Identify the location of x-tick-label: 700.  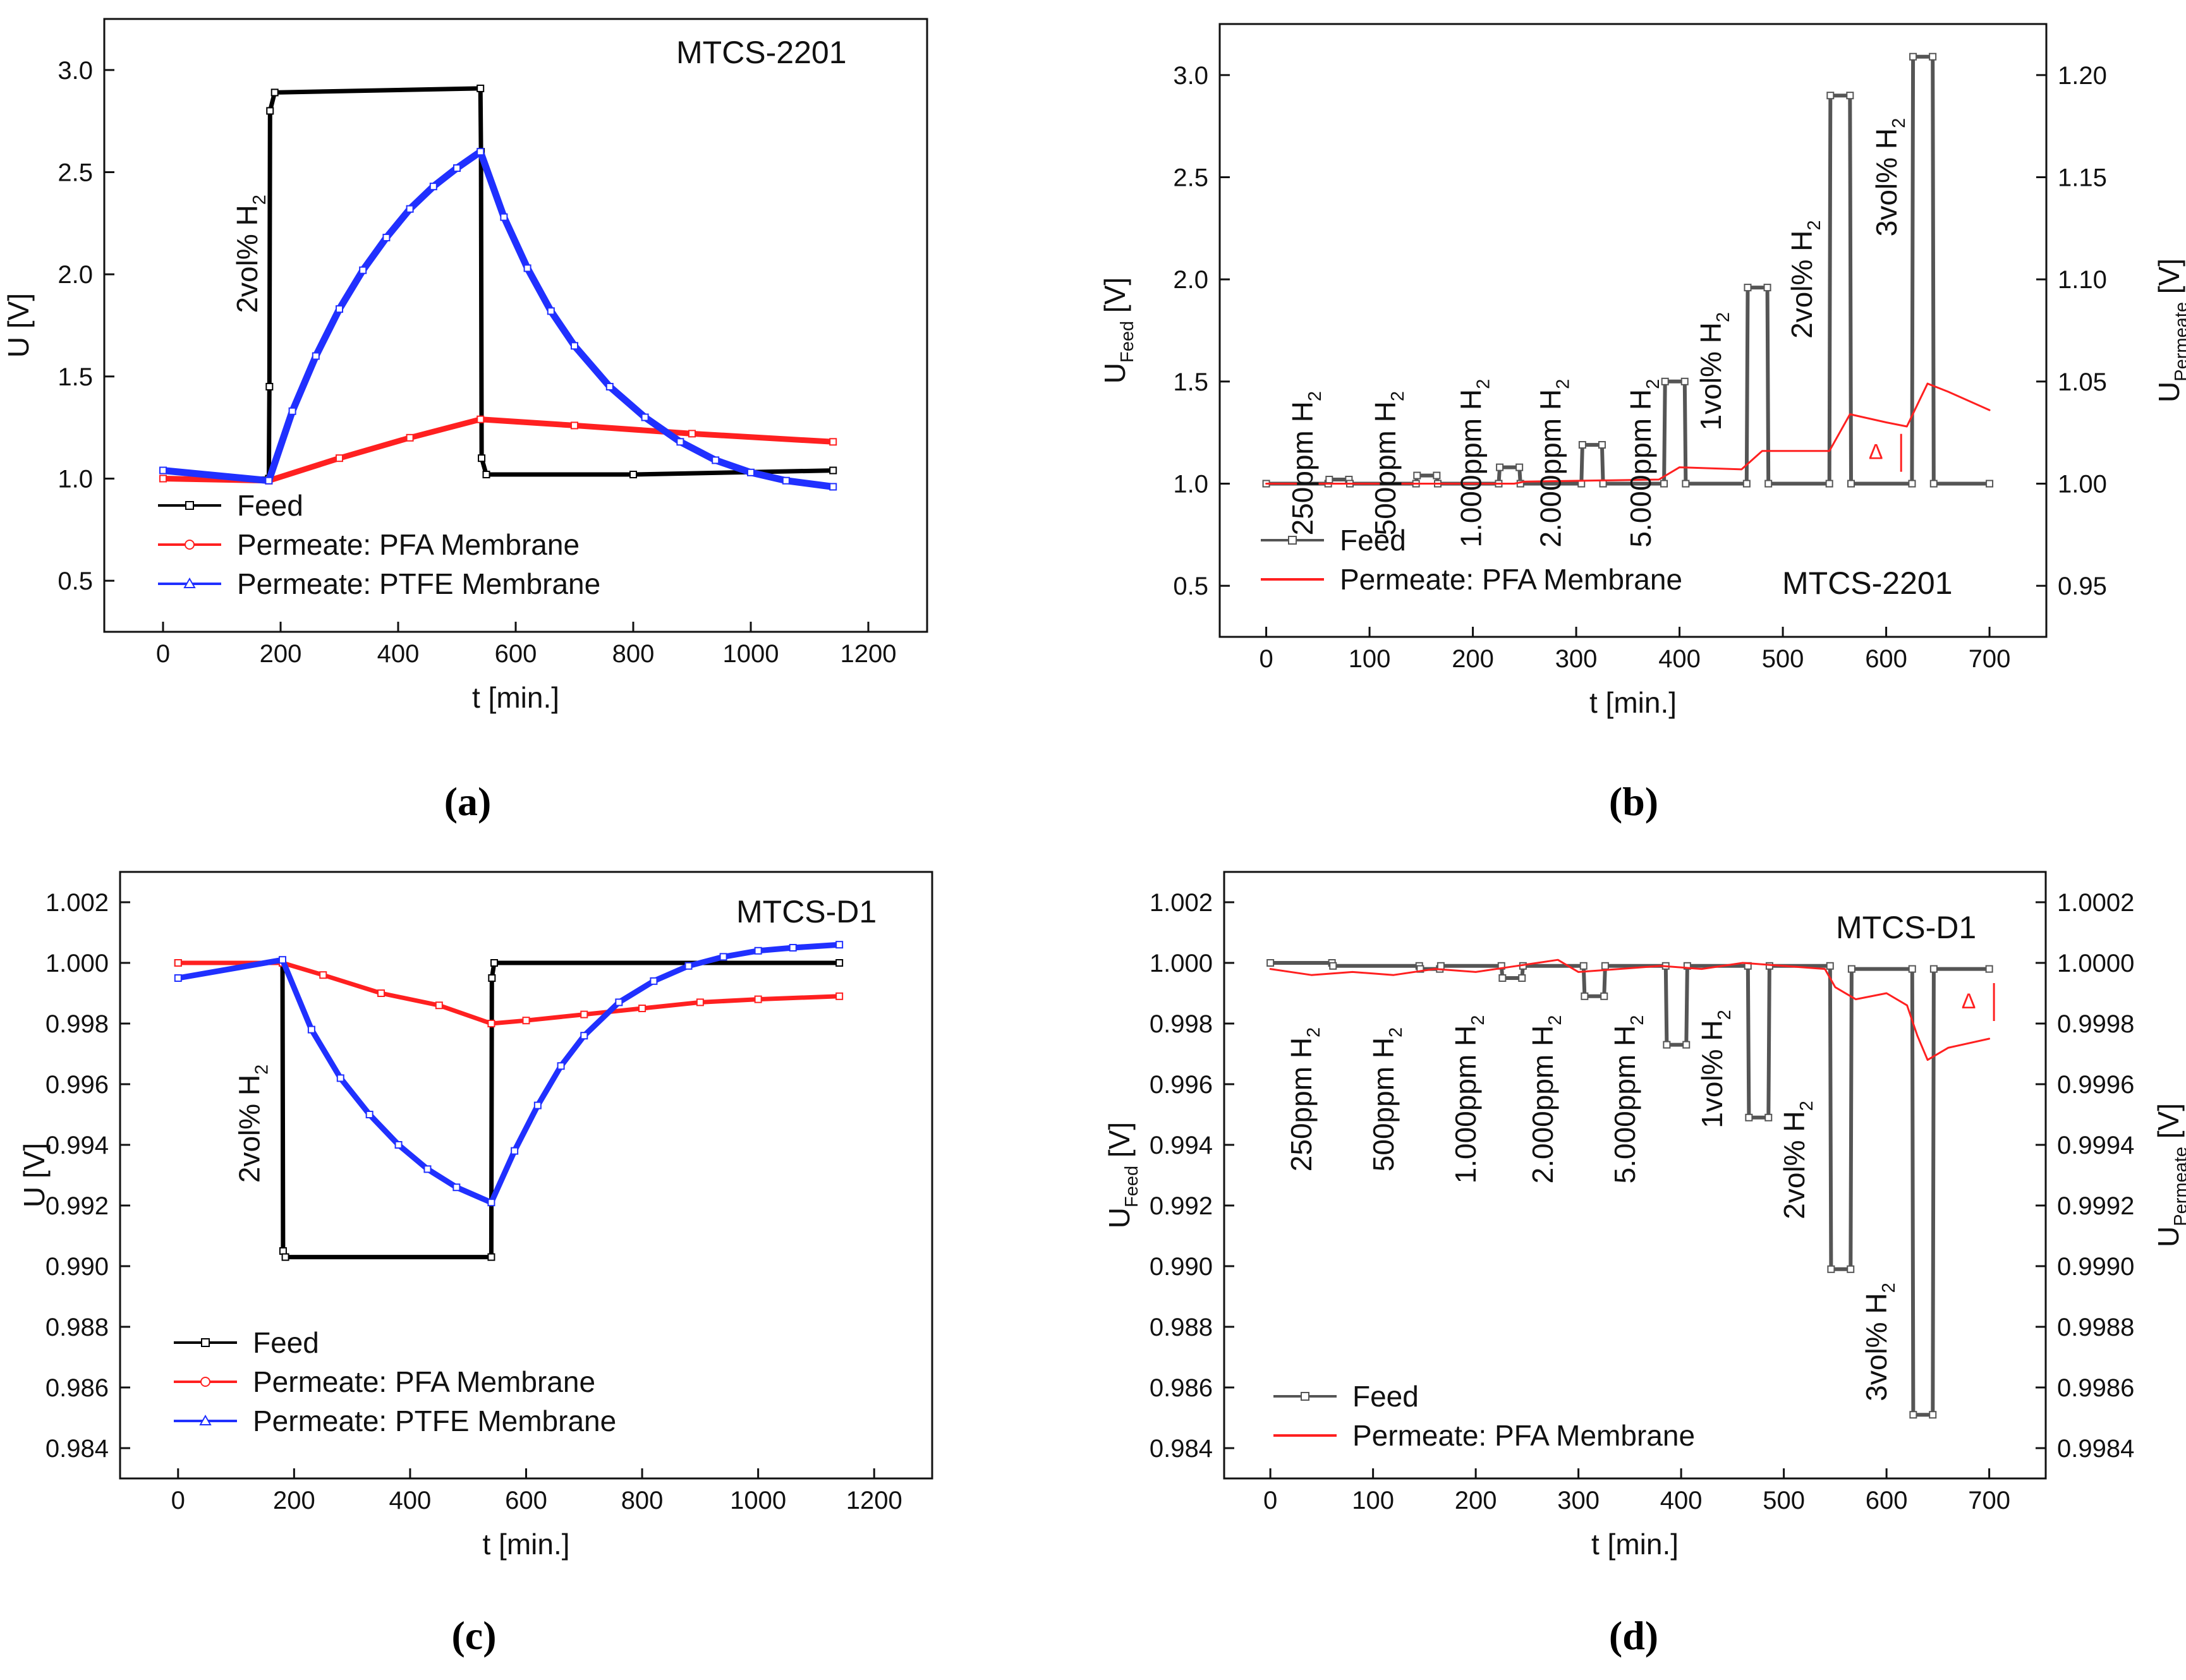
(1990, 659).